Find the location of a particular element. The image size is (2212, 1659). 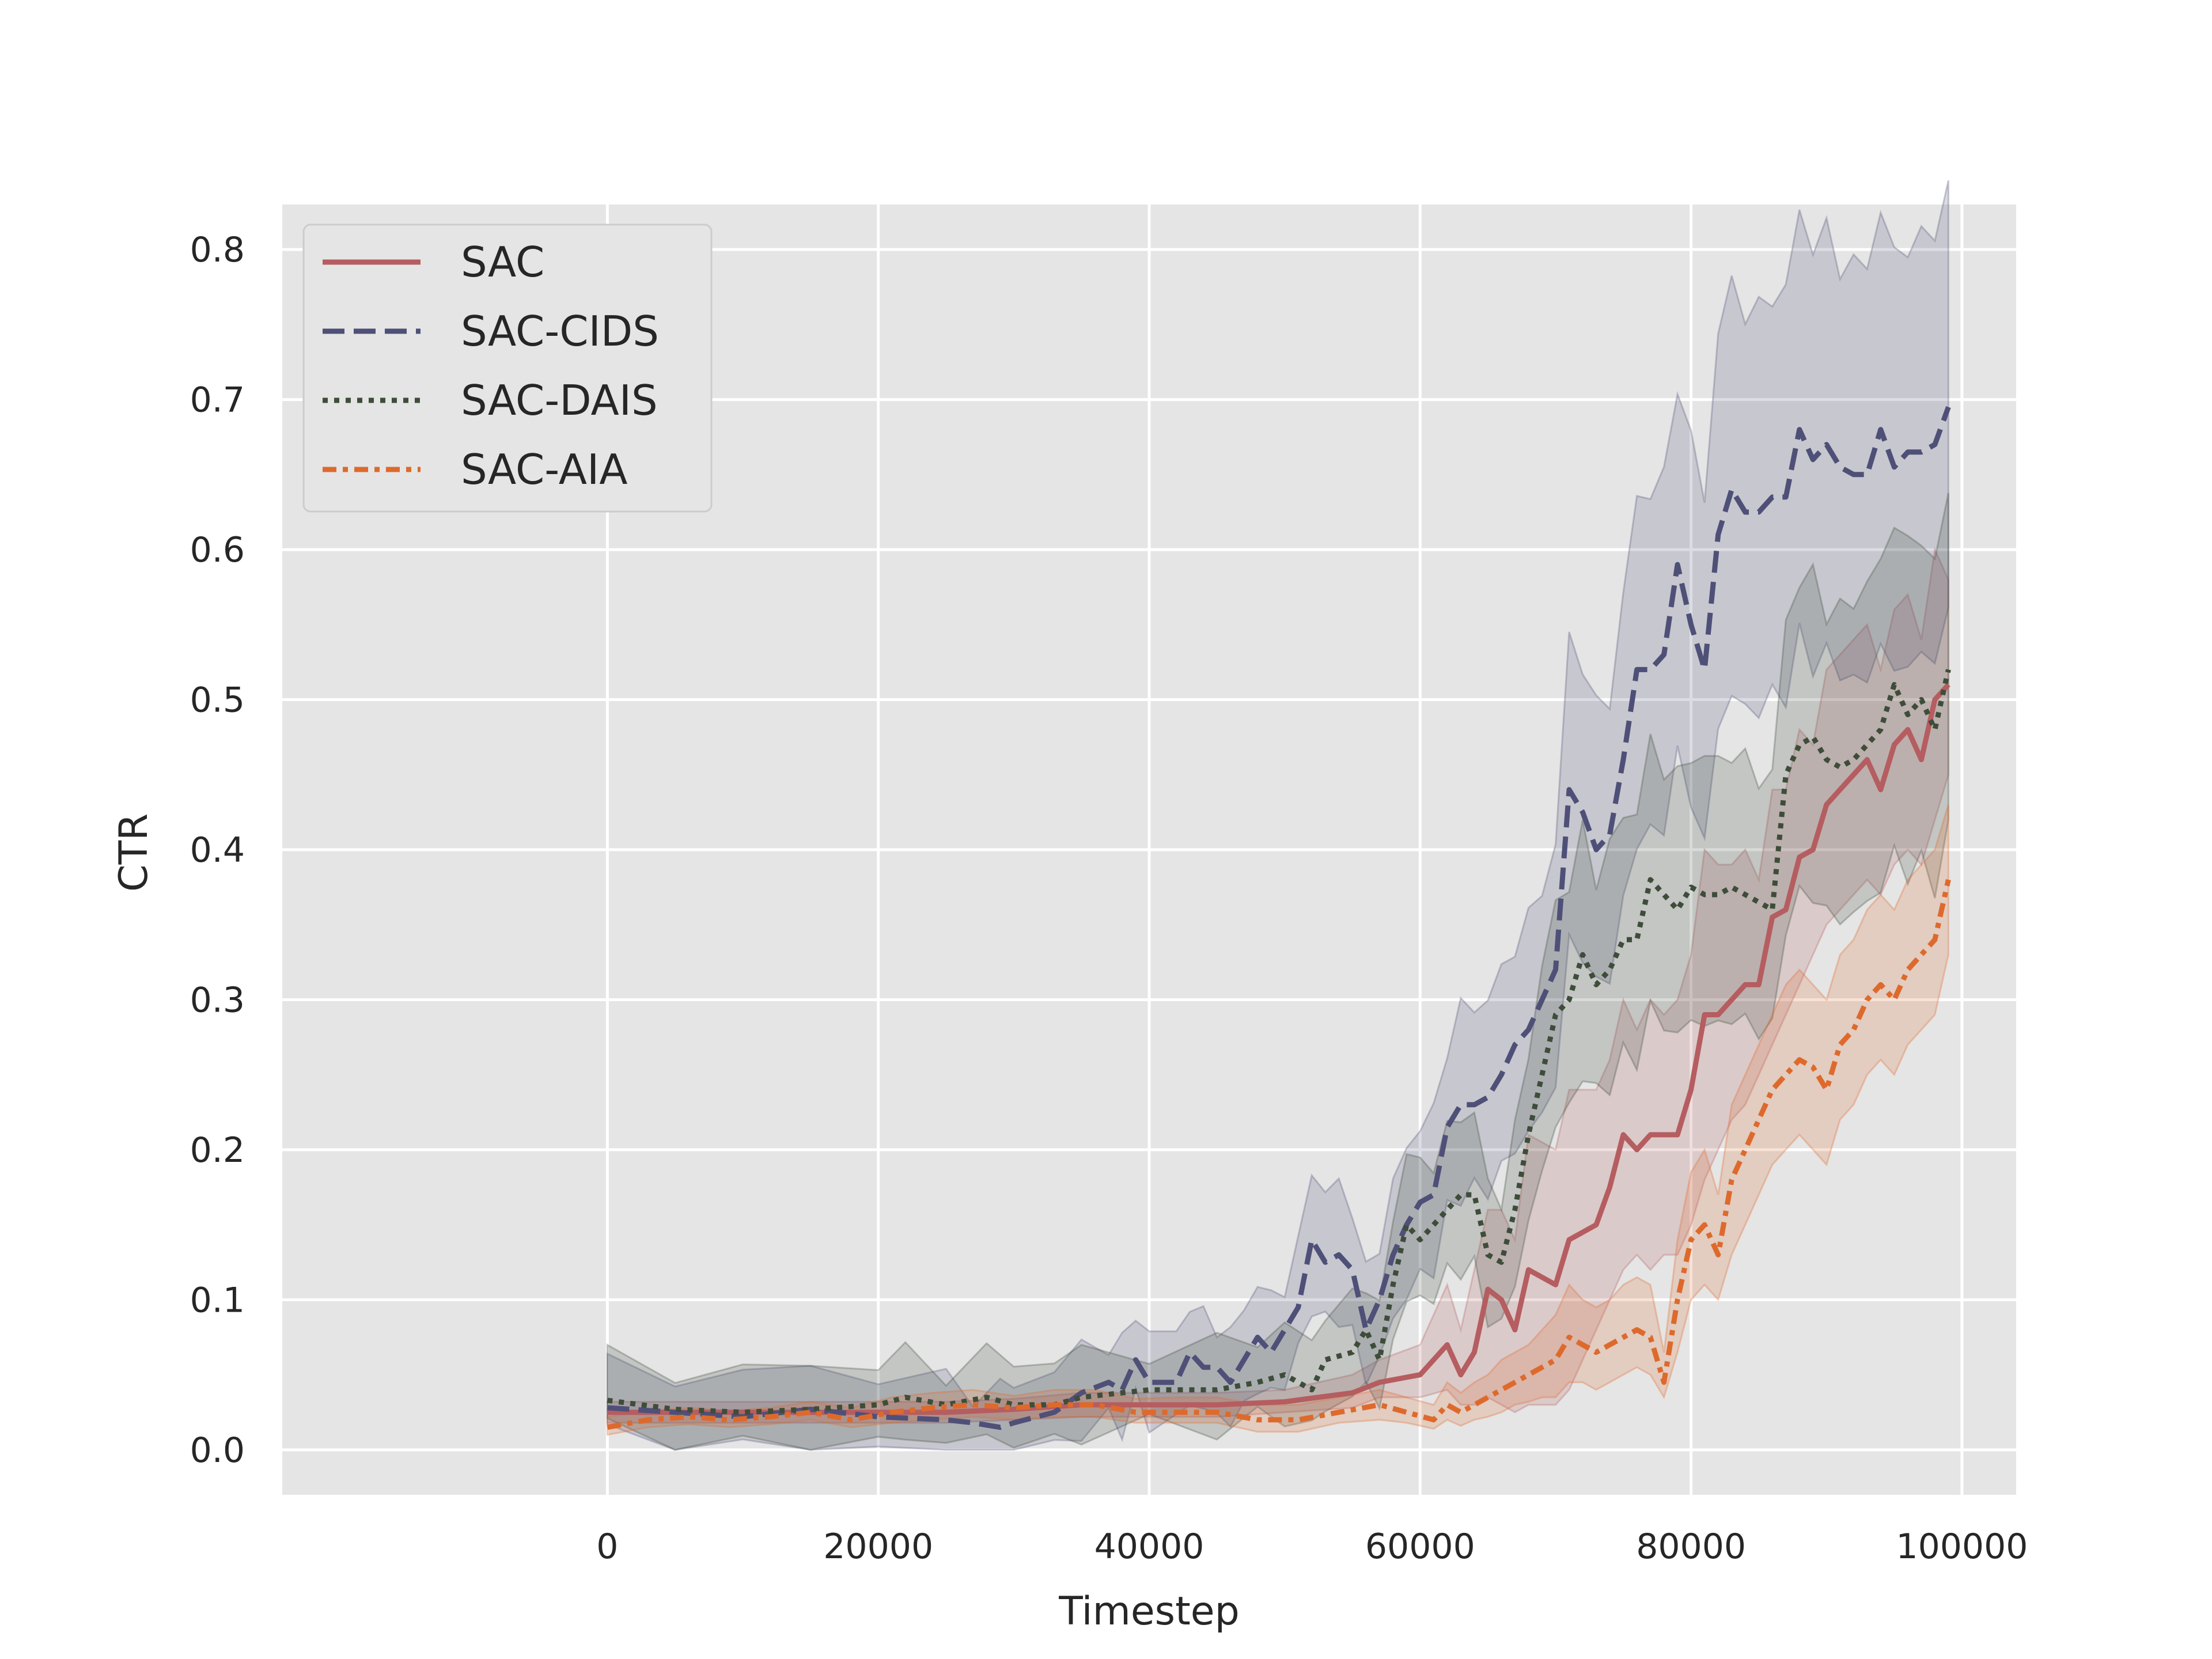

y-tick-label: 0.7 is located at coordinates (217, 400).